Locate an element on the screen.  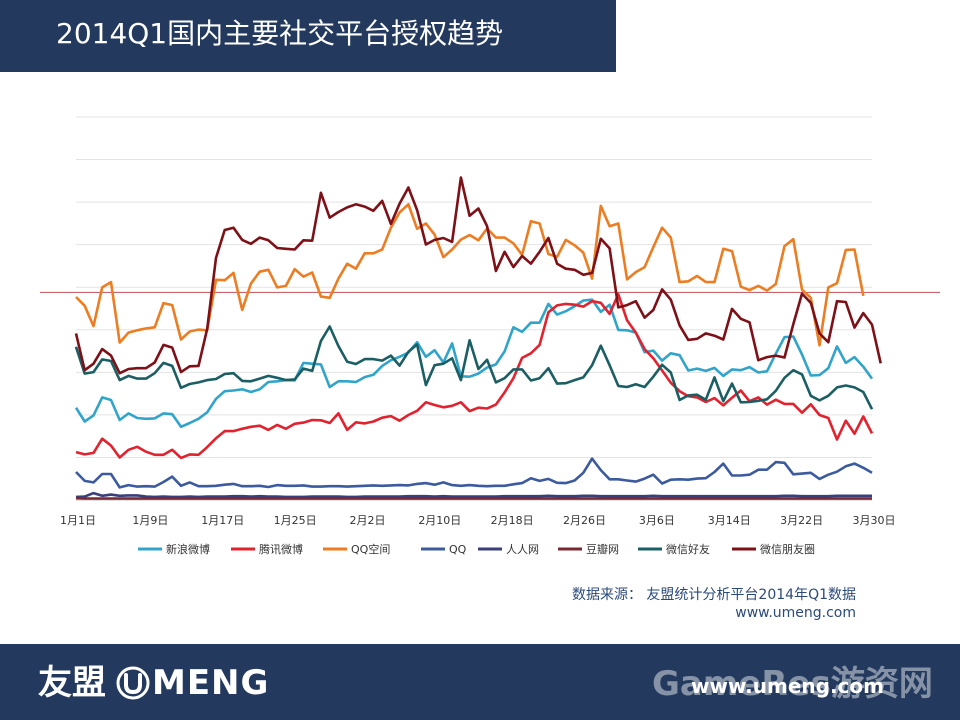
page-title: 2014Q1国内主要社交平台授权趋势 is located at coordinates (280, 33).